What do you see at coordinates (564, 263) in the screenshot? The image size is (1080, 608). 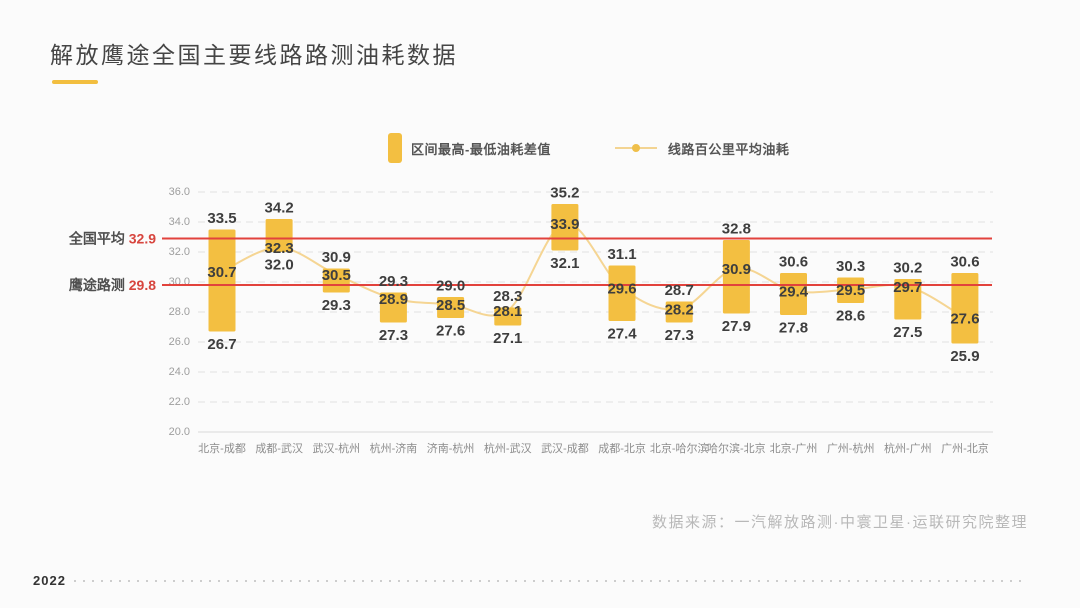 I see `min-value-label: 32.1` at bounding box center [564, 263].